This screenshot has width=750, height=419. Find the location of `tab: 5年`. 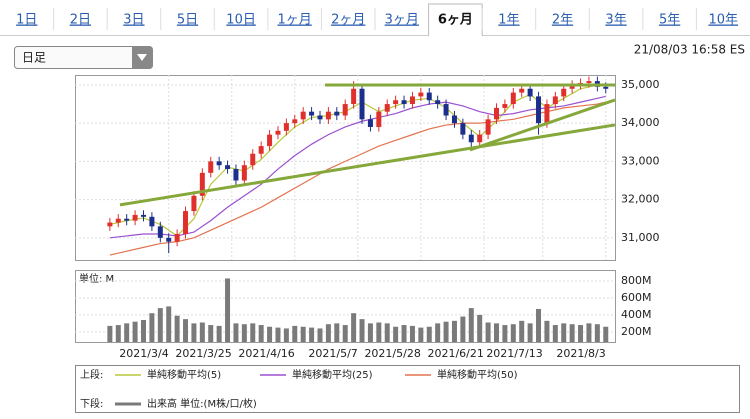

tab: 5年 is located at coordinates (669, 20).